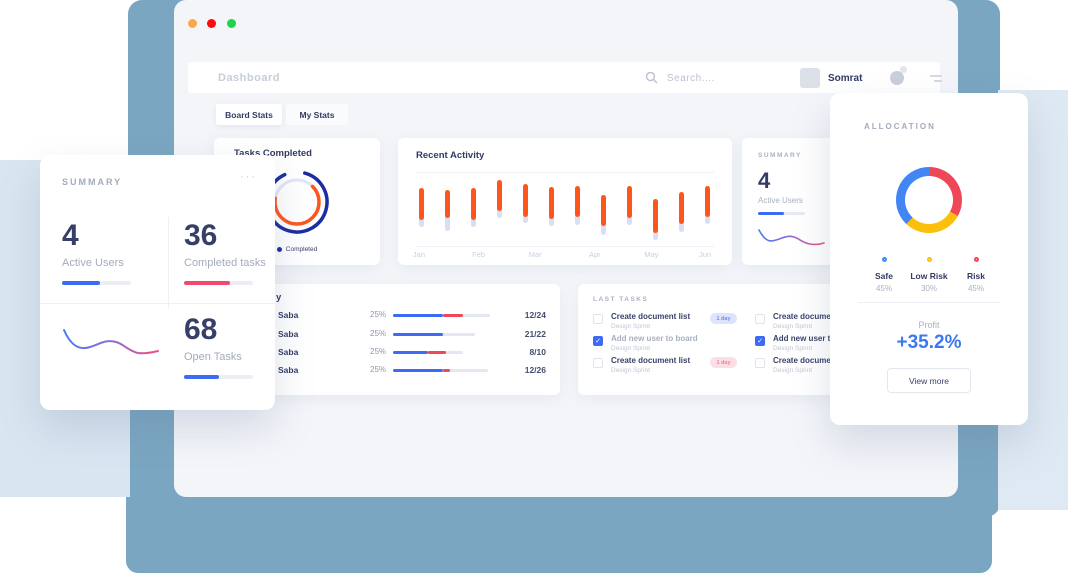 The width and height of the screenshot is (1068, 573). Describe the element at coordinates (218, 377) in the screenshot. I see `stat-progress-track` at that location.